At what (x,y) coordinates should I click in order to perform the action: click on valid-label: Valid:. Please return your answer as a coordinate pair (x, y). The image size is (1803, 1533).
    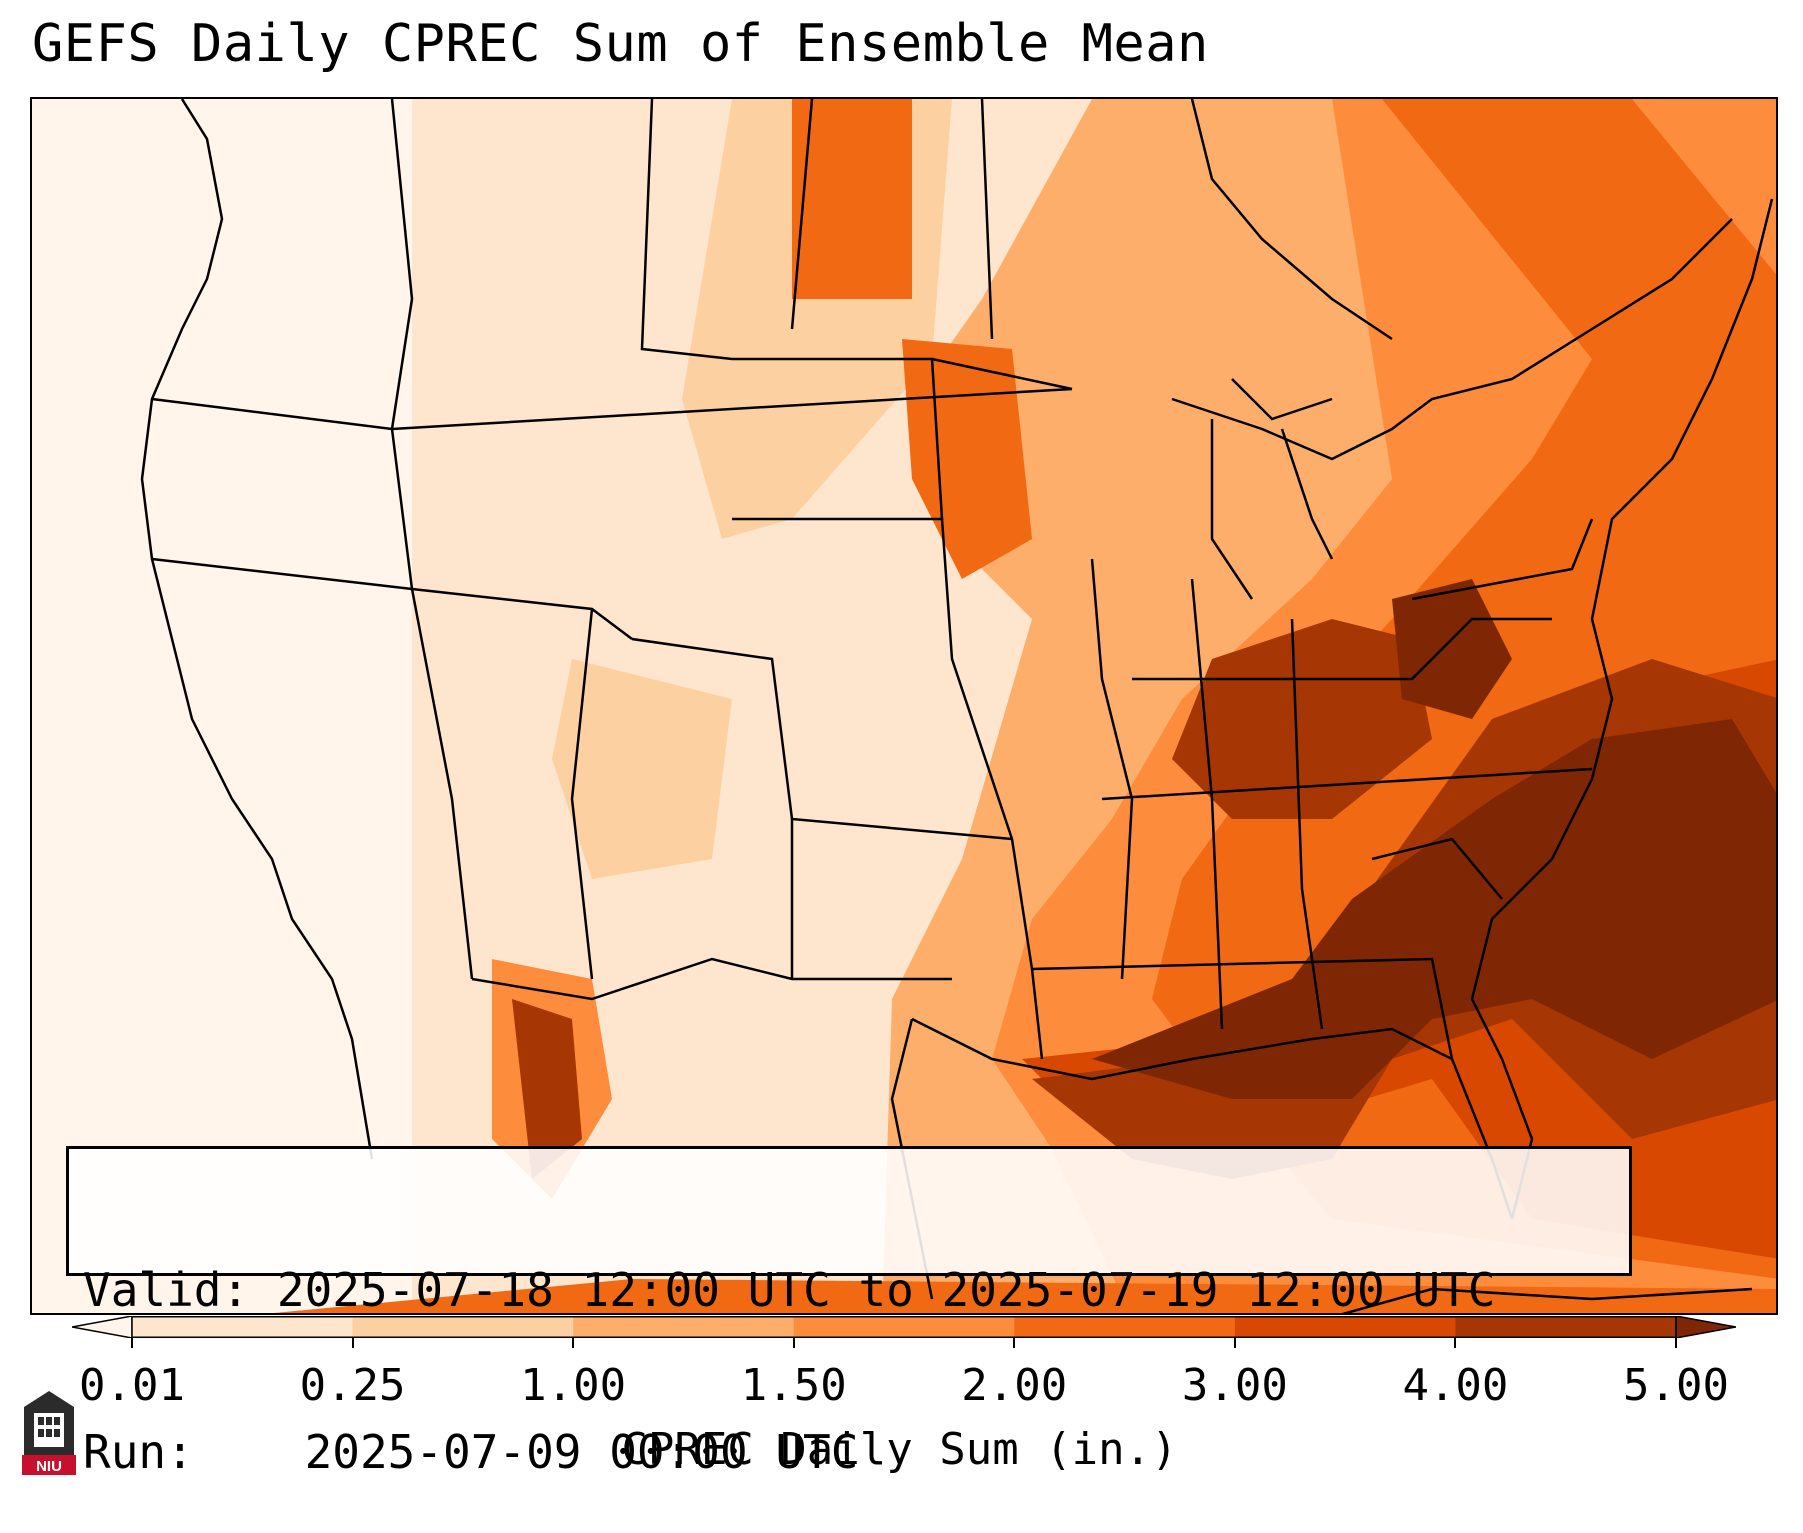
    Looking at the image, I should click on (166, 1290).